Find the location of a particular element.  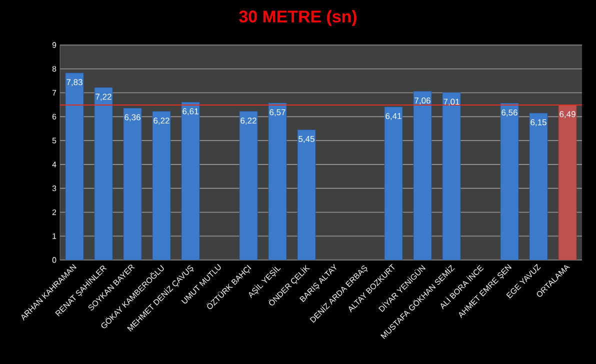

data-label: 7,01 is located at coordinates (452, 102).